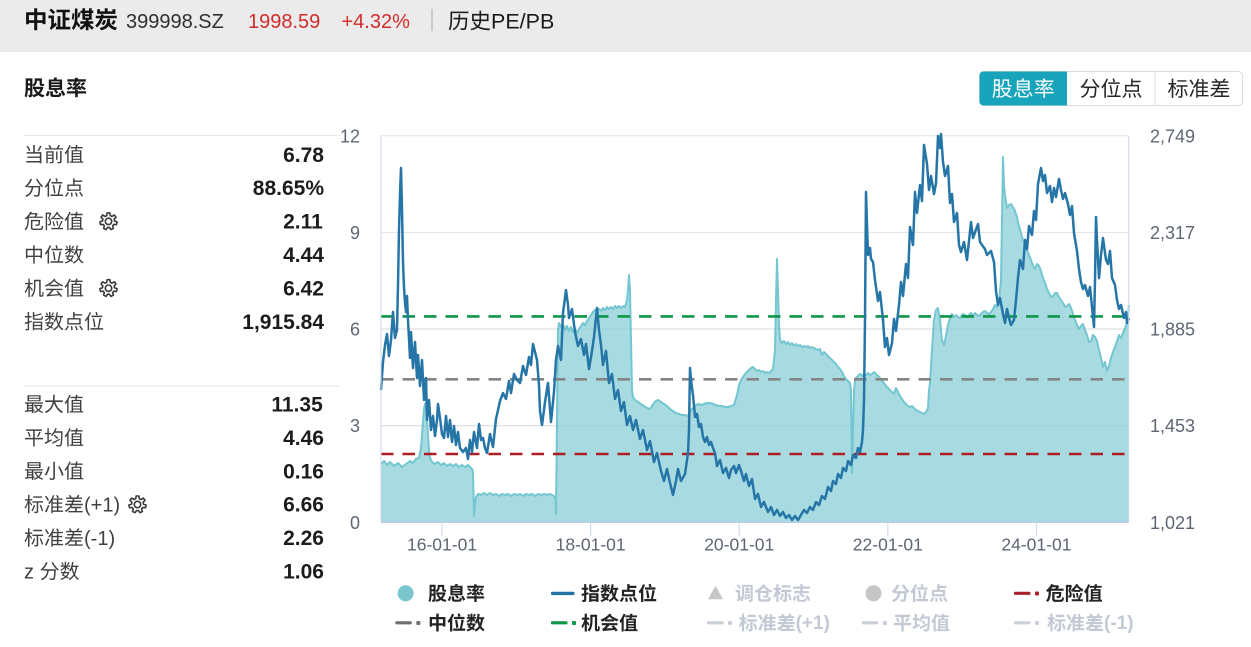  What do you see at coordinates (1172, 136) in the screenshot?
I see `svg-text: 2,749` at bounding box center [1172, 136].